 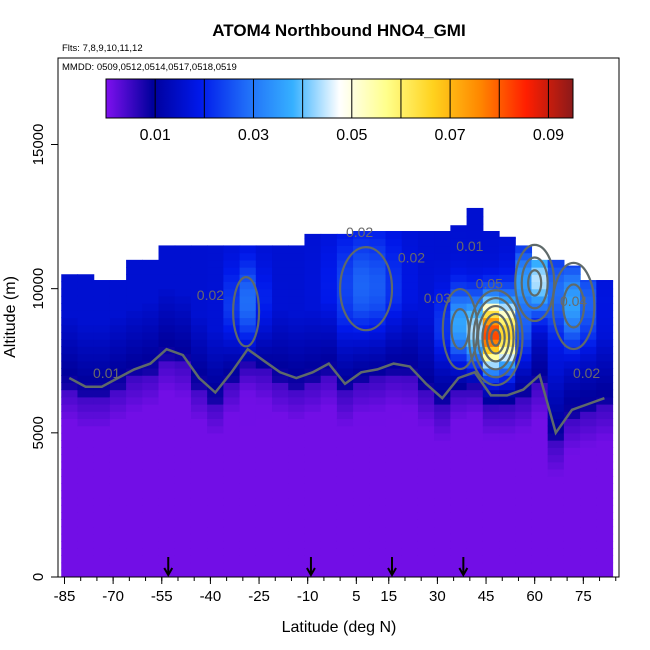 I want to click on colorbar-ramp, so click(x=339, y=98).